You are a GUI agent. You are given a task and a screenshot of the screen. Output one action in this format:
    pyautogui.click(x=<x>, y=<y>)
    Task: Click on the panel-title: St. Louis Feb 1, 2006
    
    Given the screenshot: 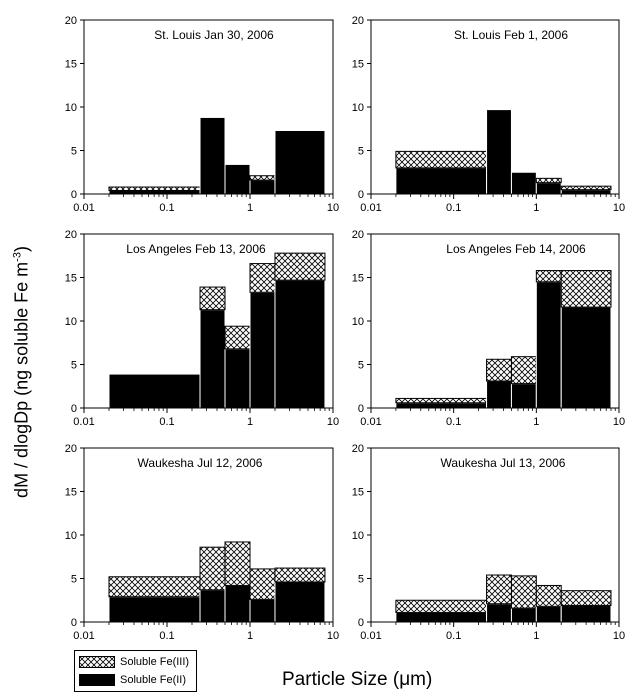 What is the action you would take?
    pyautogui.click(x=511, y=35)
    